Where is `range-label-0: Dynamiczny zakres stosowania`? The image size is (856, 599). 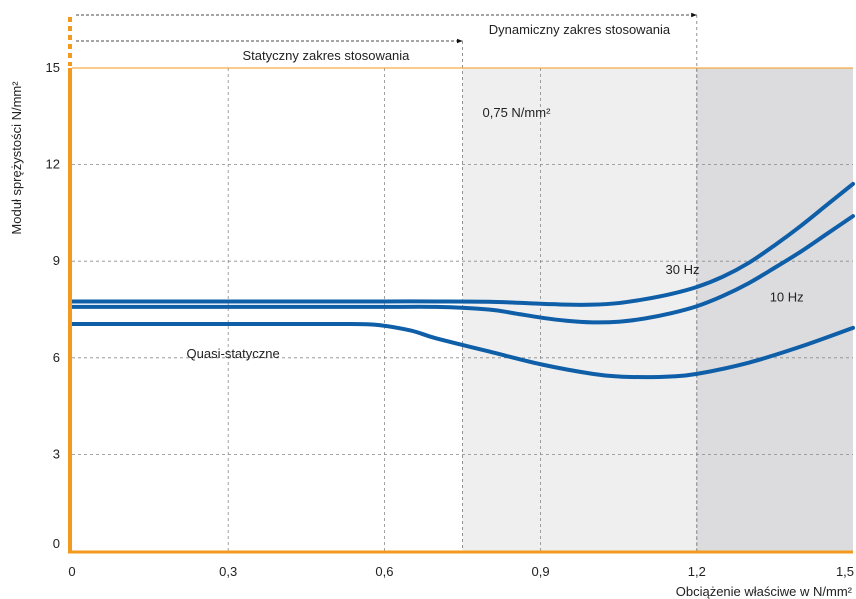
range-label-0: Dynamiczny zakres stosowania is located at coordinates (580, 29).